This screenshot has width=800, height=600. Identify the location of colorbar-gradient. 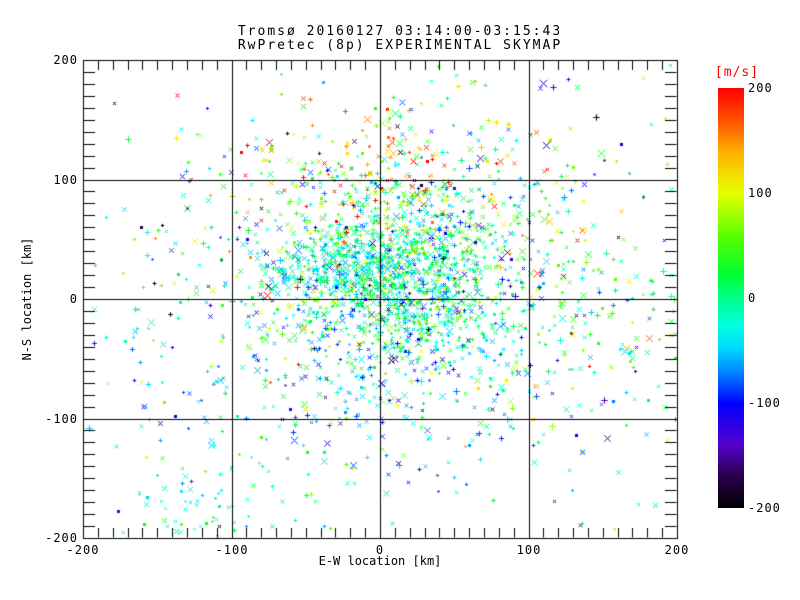
(731, 298).